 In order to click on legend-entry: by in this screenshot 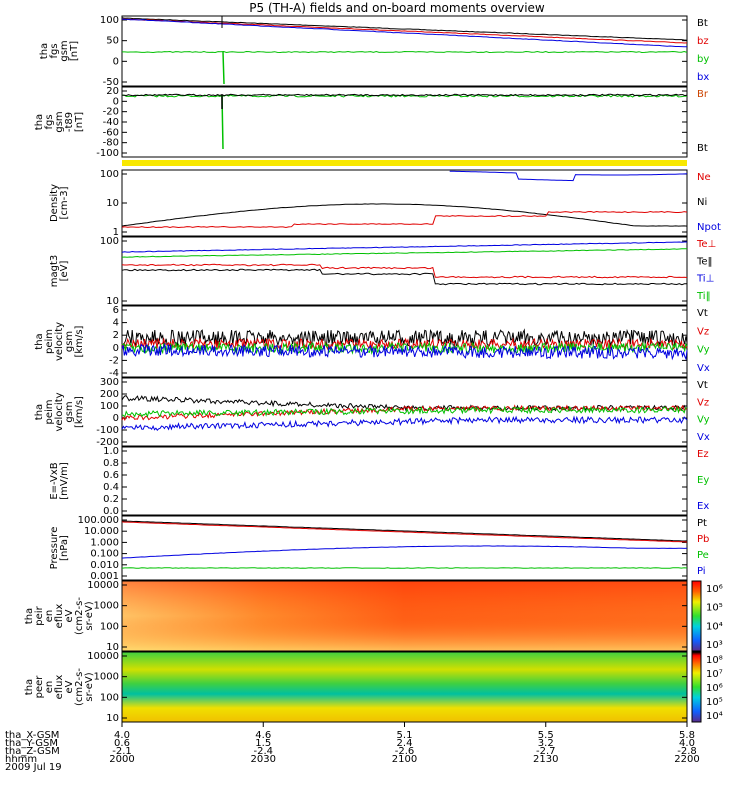, I will do `click(703, 59)`.